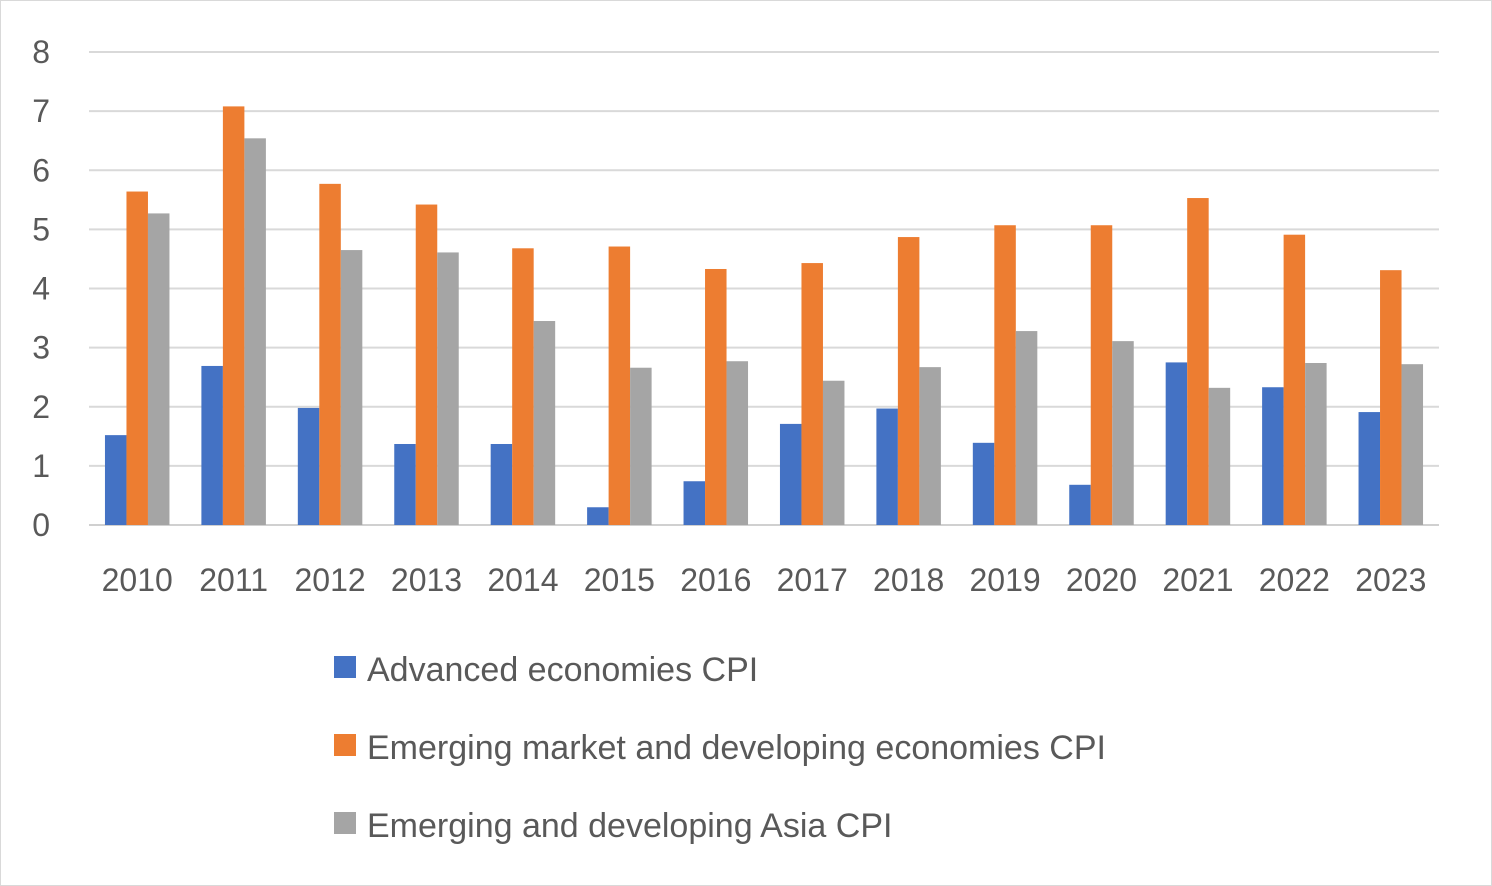 Image resolution: width=1492 pixels, height=886 pixels. I want to click on bar-emerging-market-and-developing-economies-cpi-2018, so click(908, 381).